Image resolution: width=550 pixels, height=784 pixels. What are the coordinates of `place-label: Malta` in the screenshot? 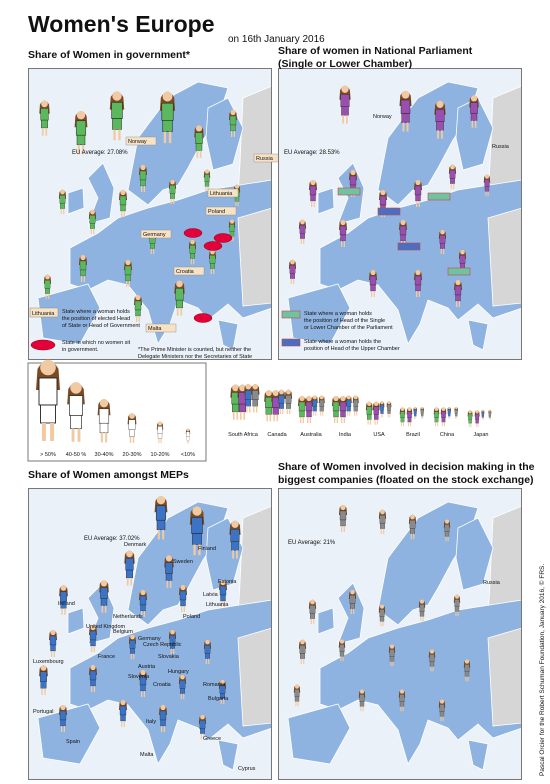 It's located at (155, 329).